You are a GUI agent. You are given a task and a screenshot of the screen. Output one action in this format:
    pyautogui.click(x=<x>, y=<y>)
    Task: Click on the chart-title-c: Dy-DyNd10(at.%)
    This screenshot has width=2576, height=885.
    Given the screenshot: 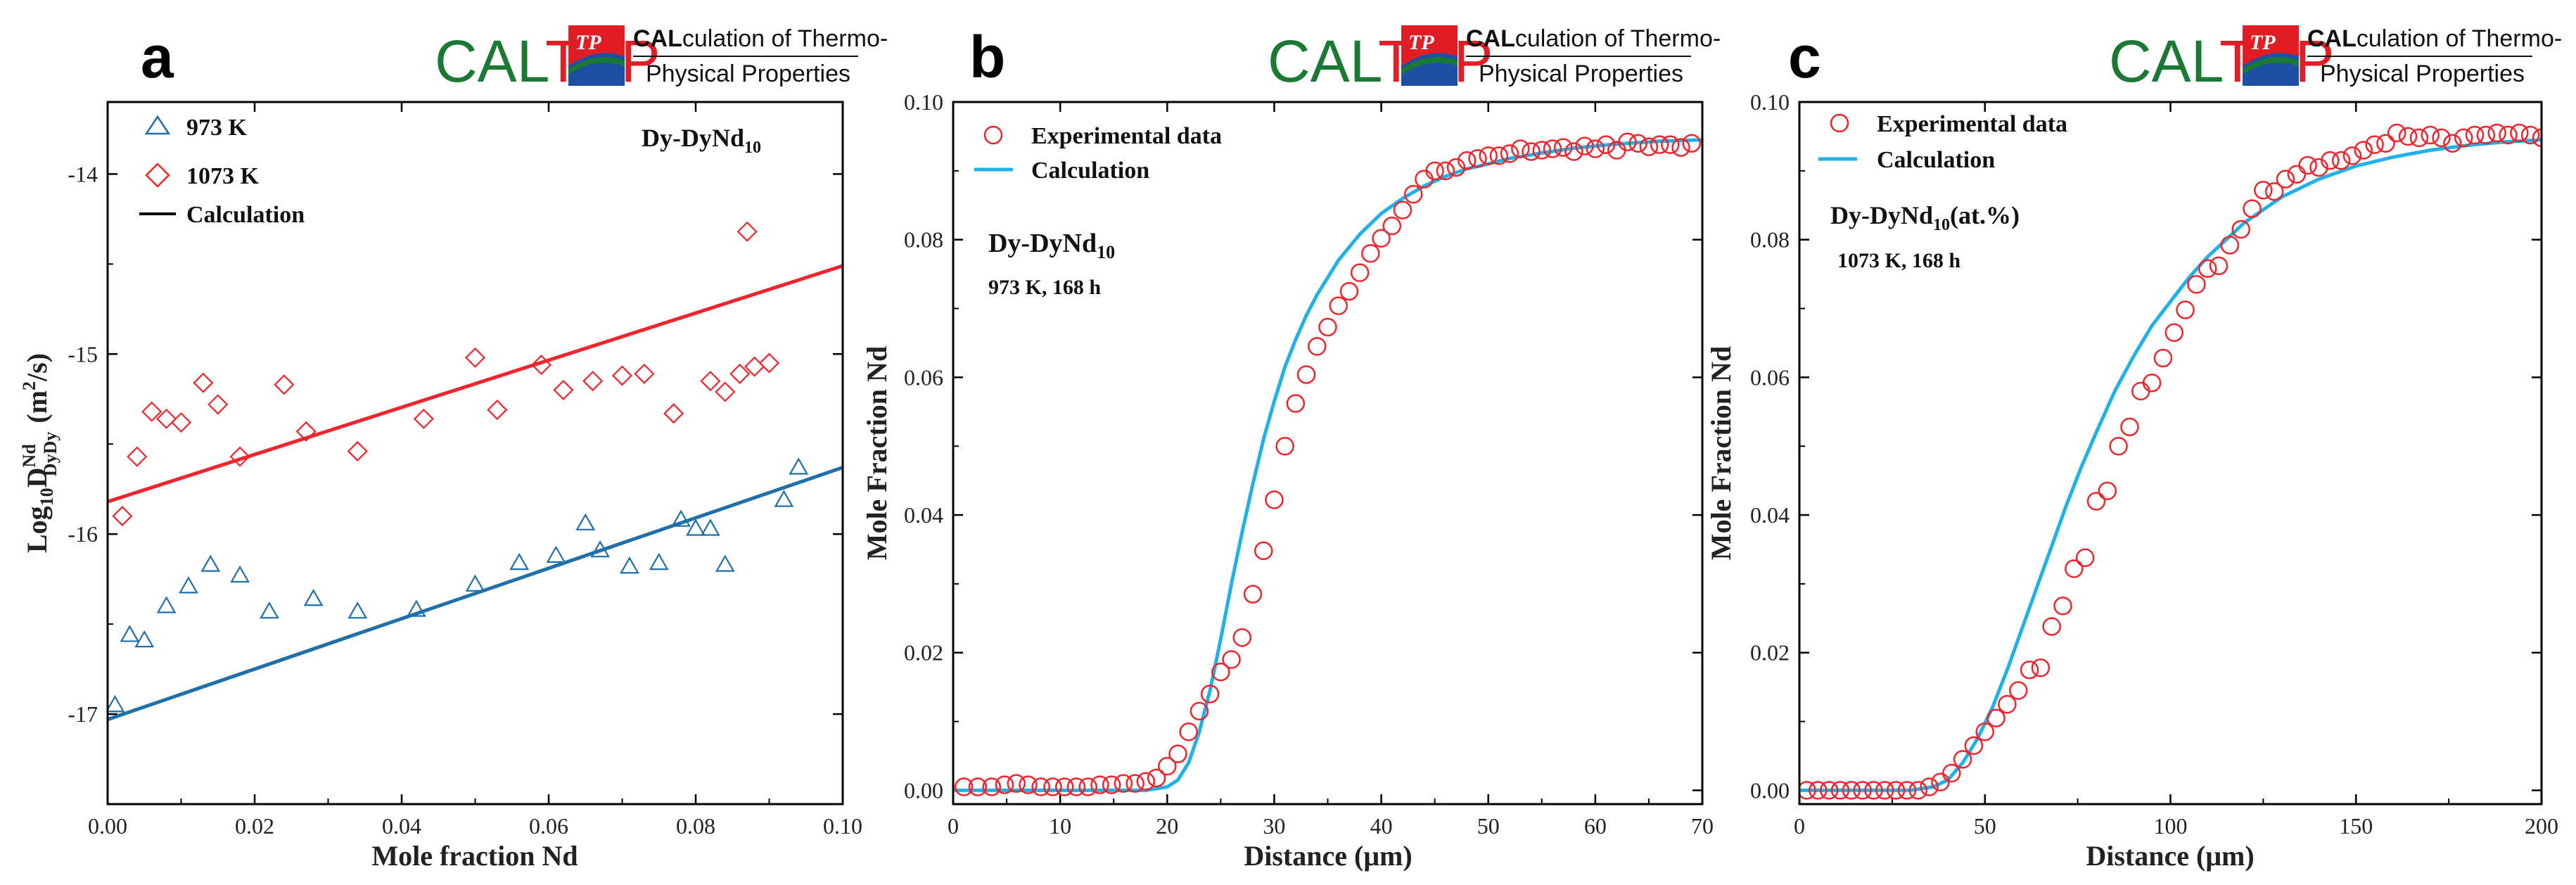 What is the action you would take?
    pyautogui.click(x=1925, y=217)
    